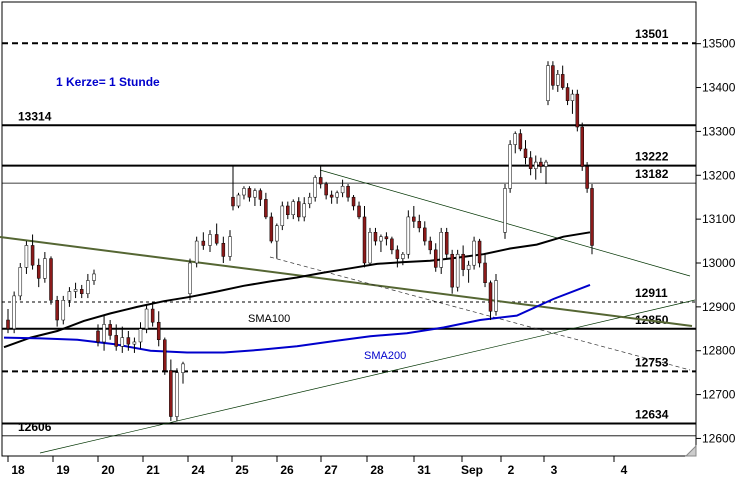 This screenshot has height=480, width=750. What do you see at coordinates (652, 157) in the screenshot?
I see `level-label-13222: 13222` at bounding box center [652, 157].